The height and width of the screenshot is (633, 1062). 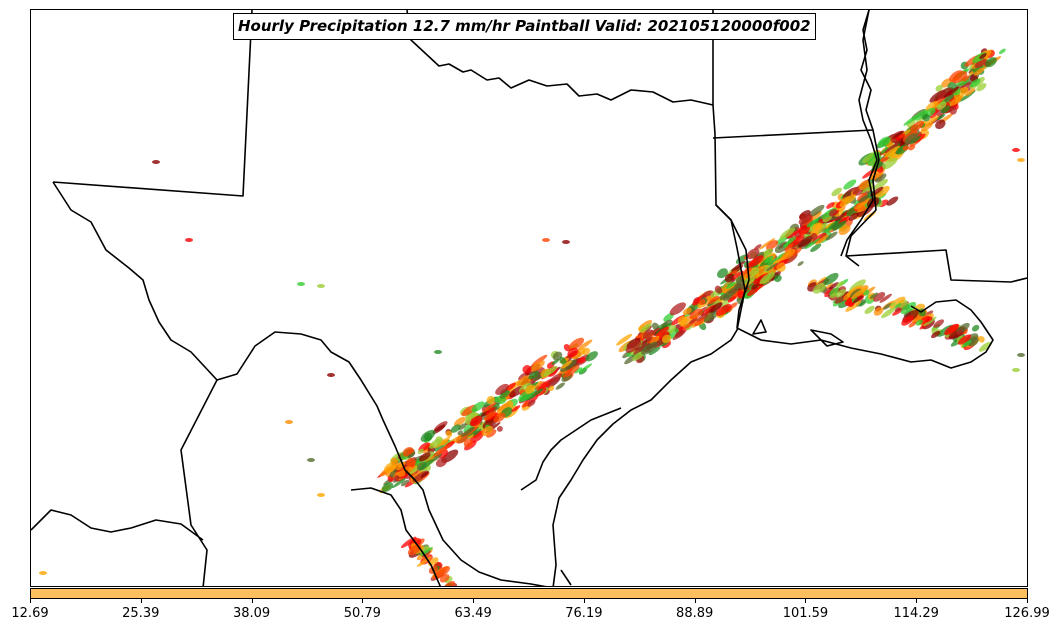 What do you see at coordinates (805, 613) in the screenshot?
I see `colorbar-tick-label: 101.59` at bounding box center [805, 613].